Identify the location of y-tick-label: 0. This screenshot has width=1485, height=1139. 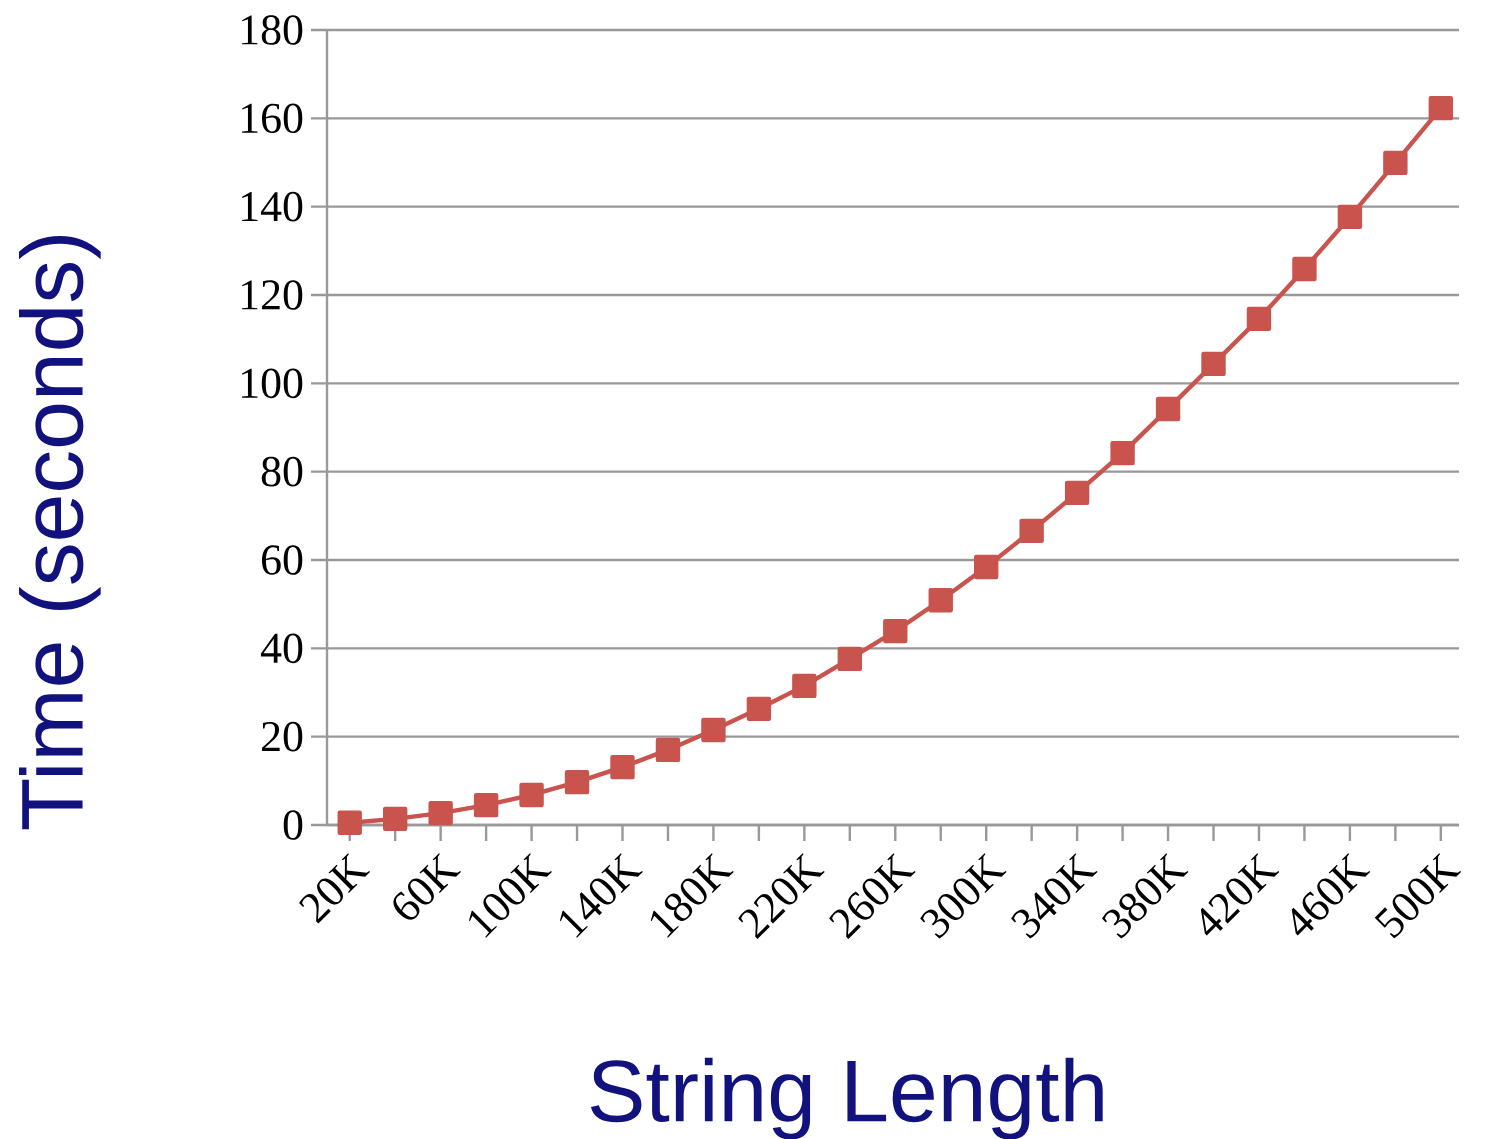
(293, 825).